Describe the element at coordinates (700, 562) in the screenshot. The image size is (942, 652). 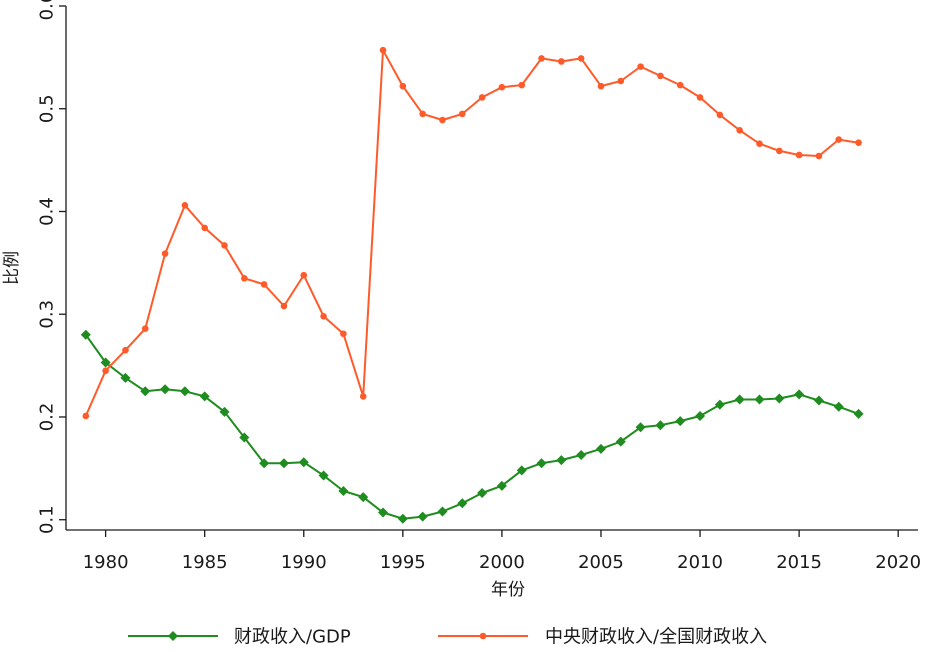
I see `x-tick-label: 2010` at that location.